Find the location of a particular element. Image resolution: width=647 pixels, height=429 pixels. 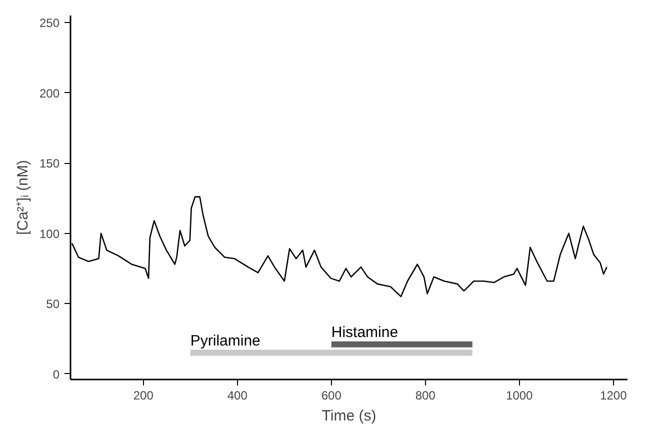

y-tick-label: 150 is located at coordinates (49, 163).